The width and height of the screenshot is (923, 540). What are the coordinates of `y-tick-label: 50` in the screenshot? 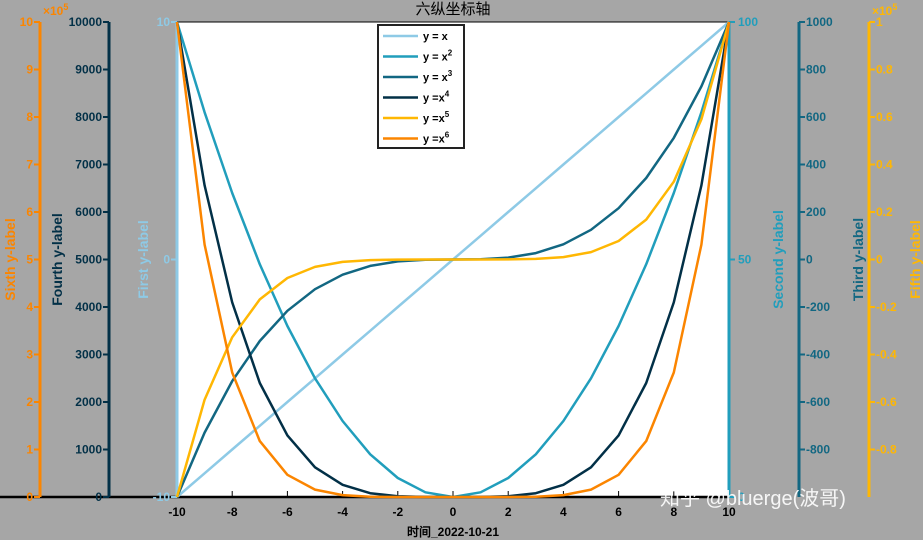 It's located at (745, 260).